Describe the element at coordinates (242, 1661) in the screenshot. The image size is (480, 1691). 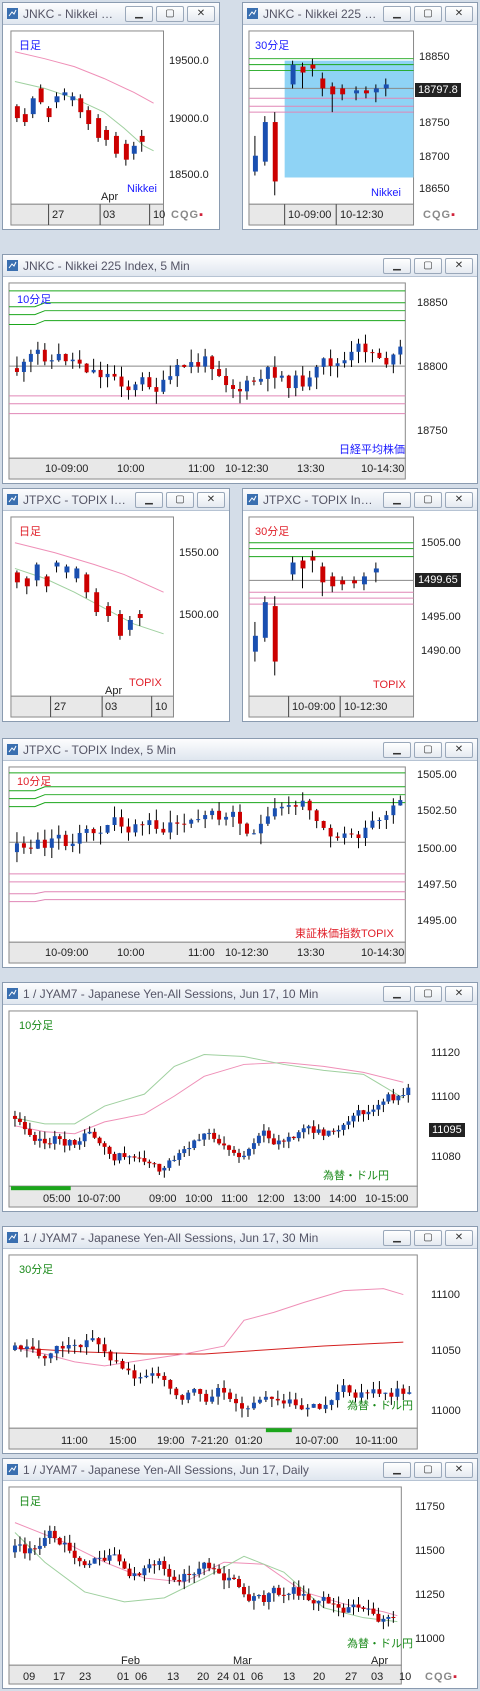
I see `month-label: Mar` at that location.